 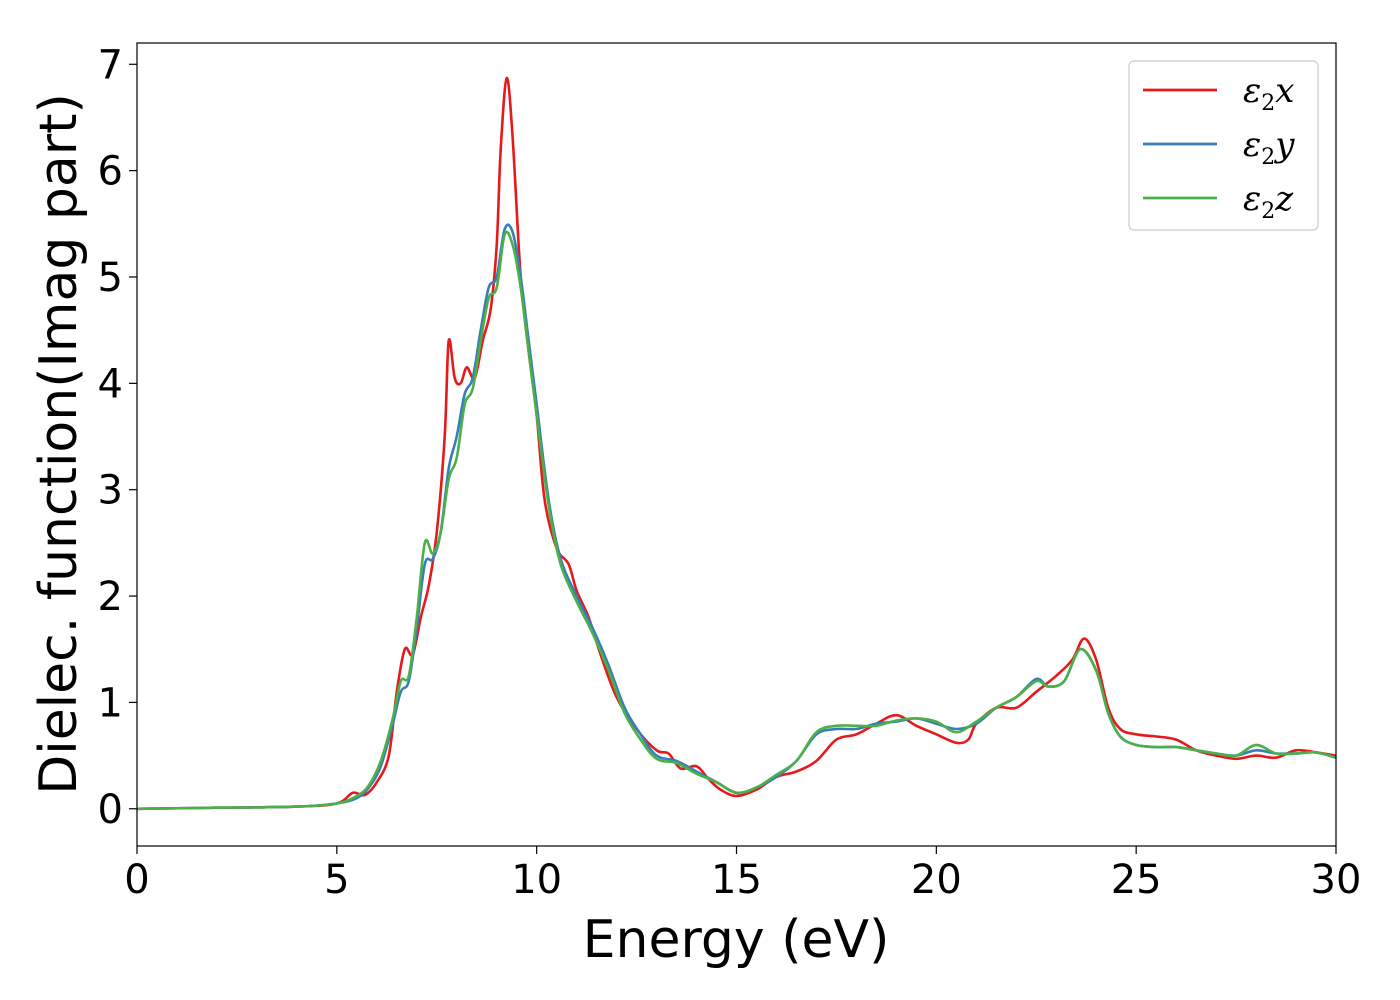 I want to click on legend: ε2x ε2y ε2z, so click(x=1223, y=145).